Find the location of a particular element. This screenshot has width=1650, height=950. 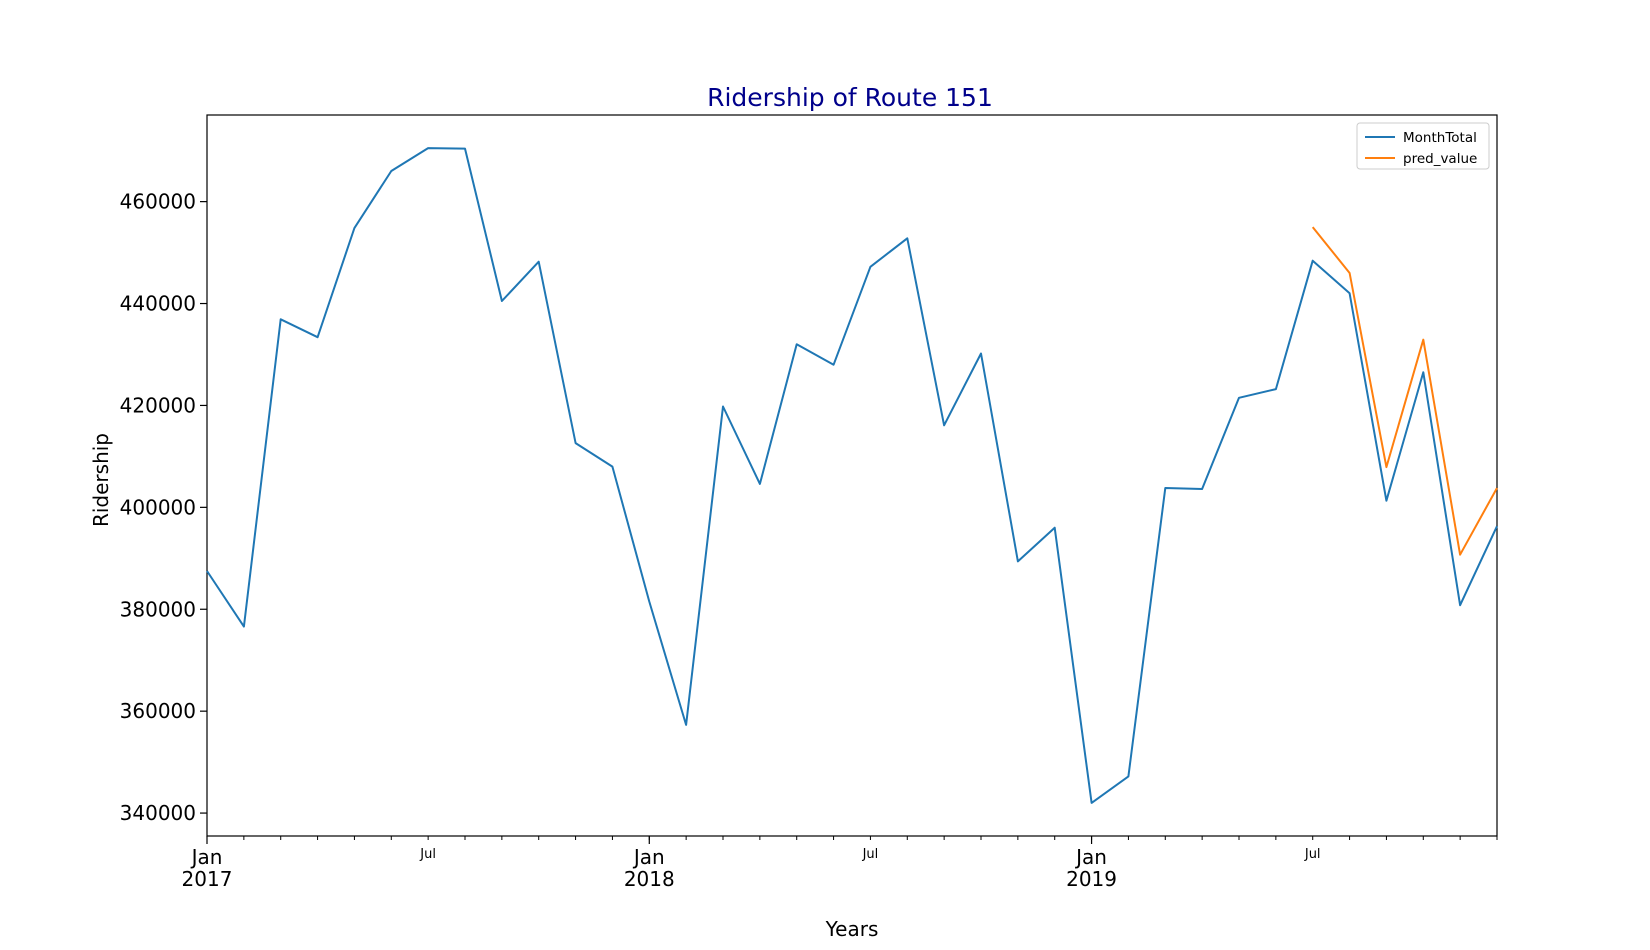

legend-label: MonthTotal is located at coordinates (1440, 138).